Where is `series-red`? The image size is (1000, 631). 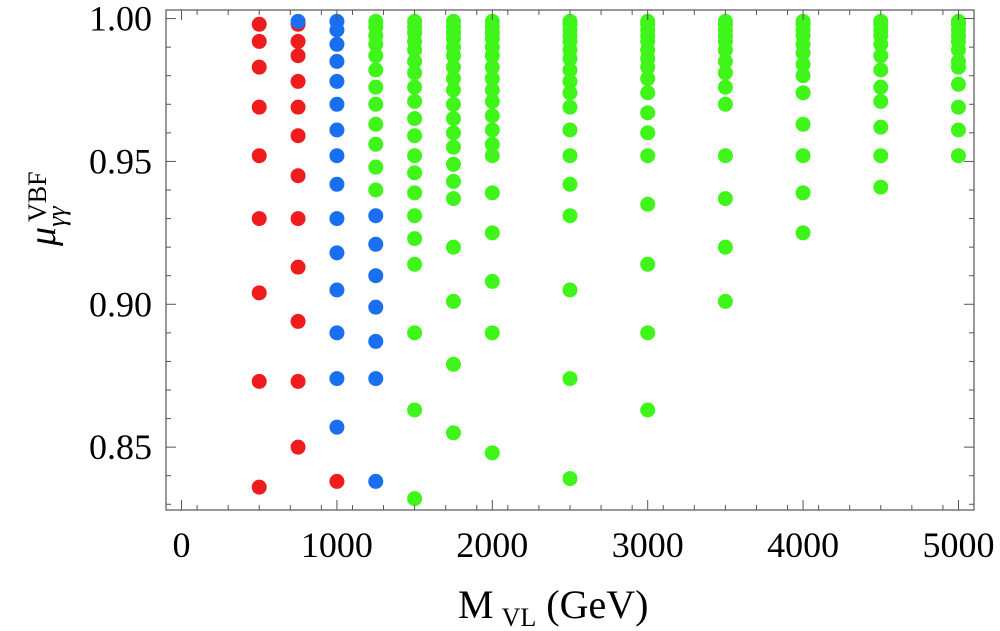 series-red is located at coordinates (298, 255).